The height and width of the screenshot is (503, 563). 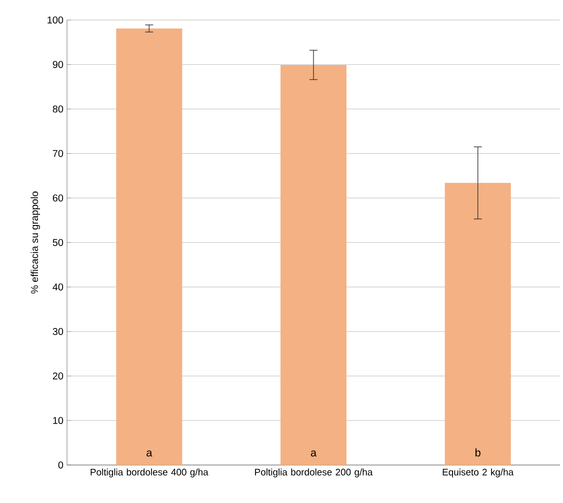 I want to click on y-tick-label: 10, so click(x=58, y=420).